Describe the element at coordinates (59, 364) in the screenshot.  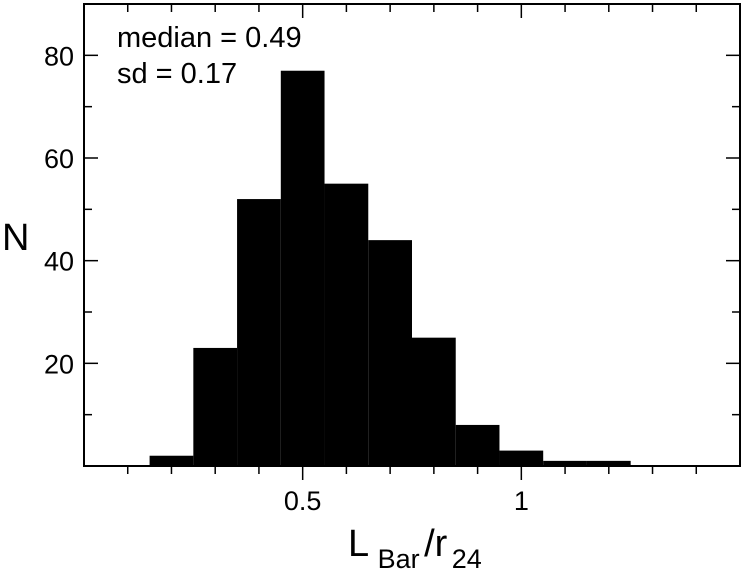
I see `y-tick-label: 20` at that location.